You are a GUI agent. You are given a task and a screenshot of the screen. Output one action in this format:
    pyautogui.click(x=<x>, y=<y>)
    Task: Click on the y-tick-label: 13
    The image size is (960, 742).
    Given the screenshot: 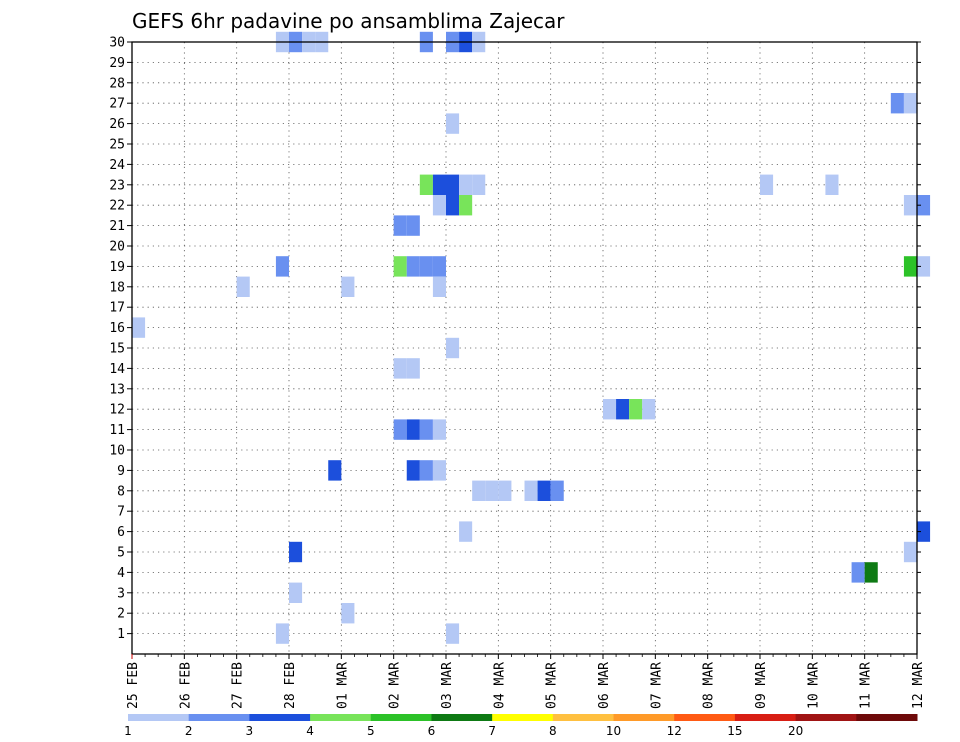 What is the action you would take?
    pyautogui.click(x=117, y=389)
    